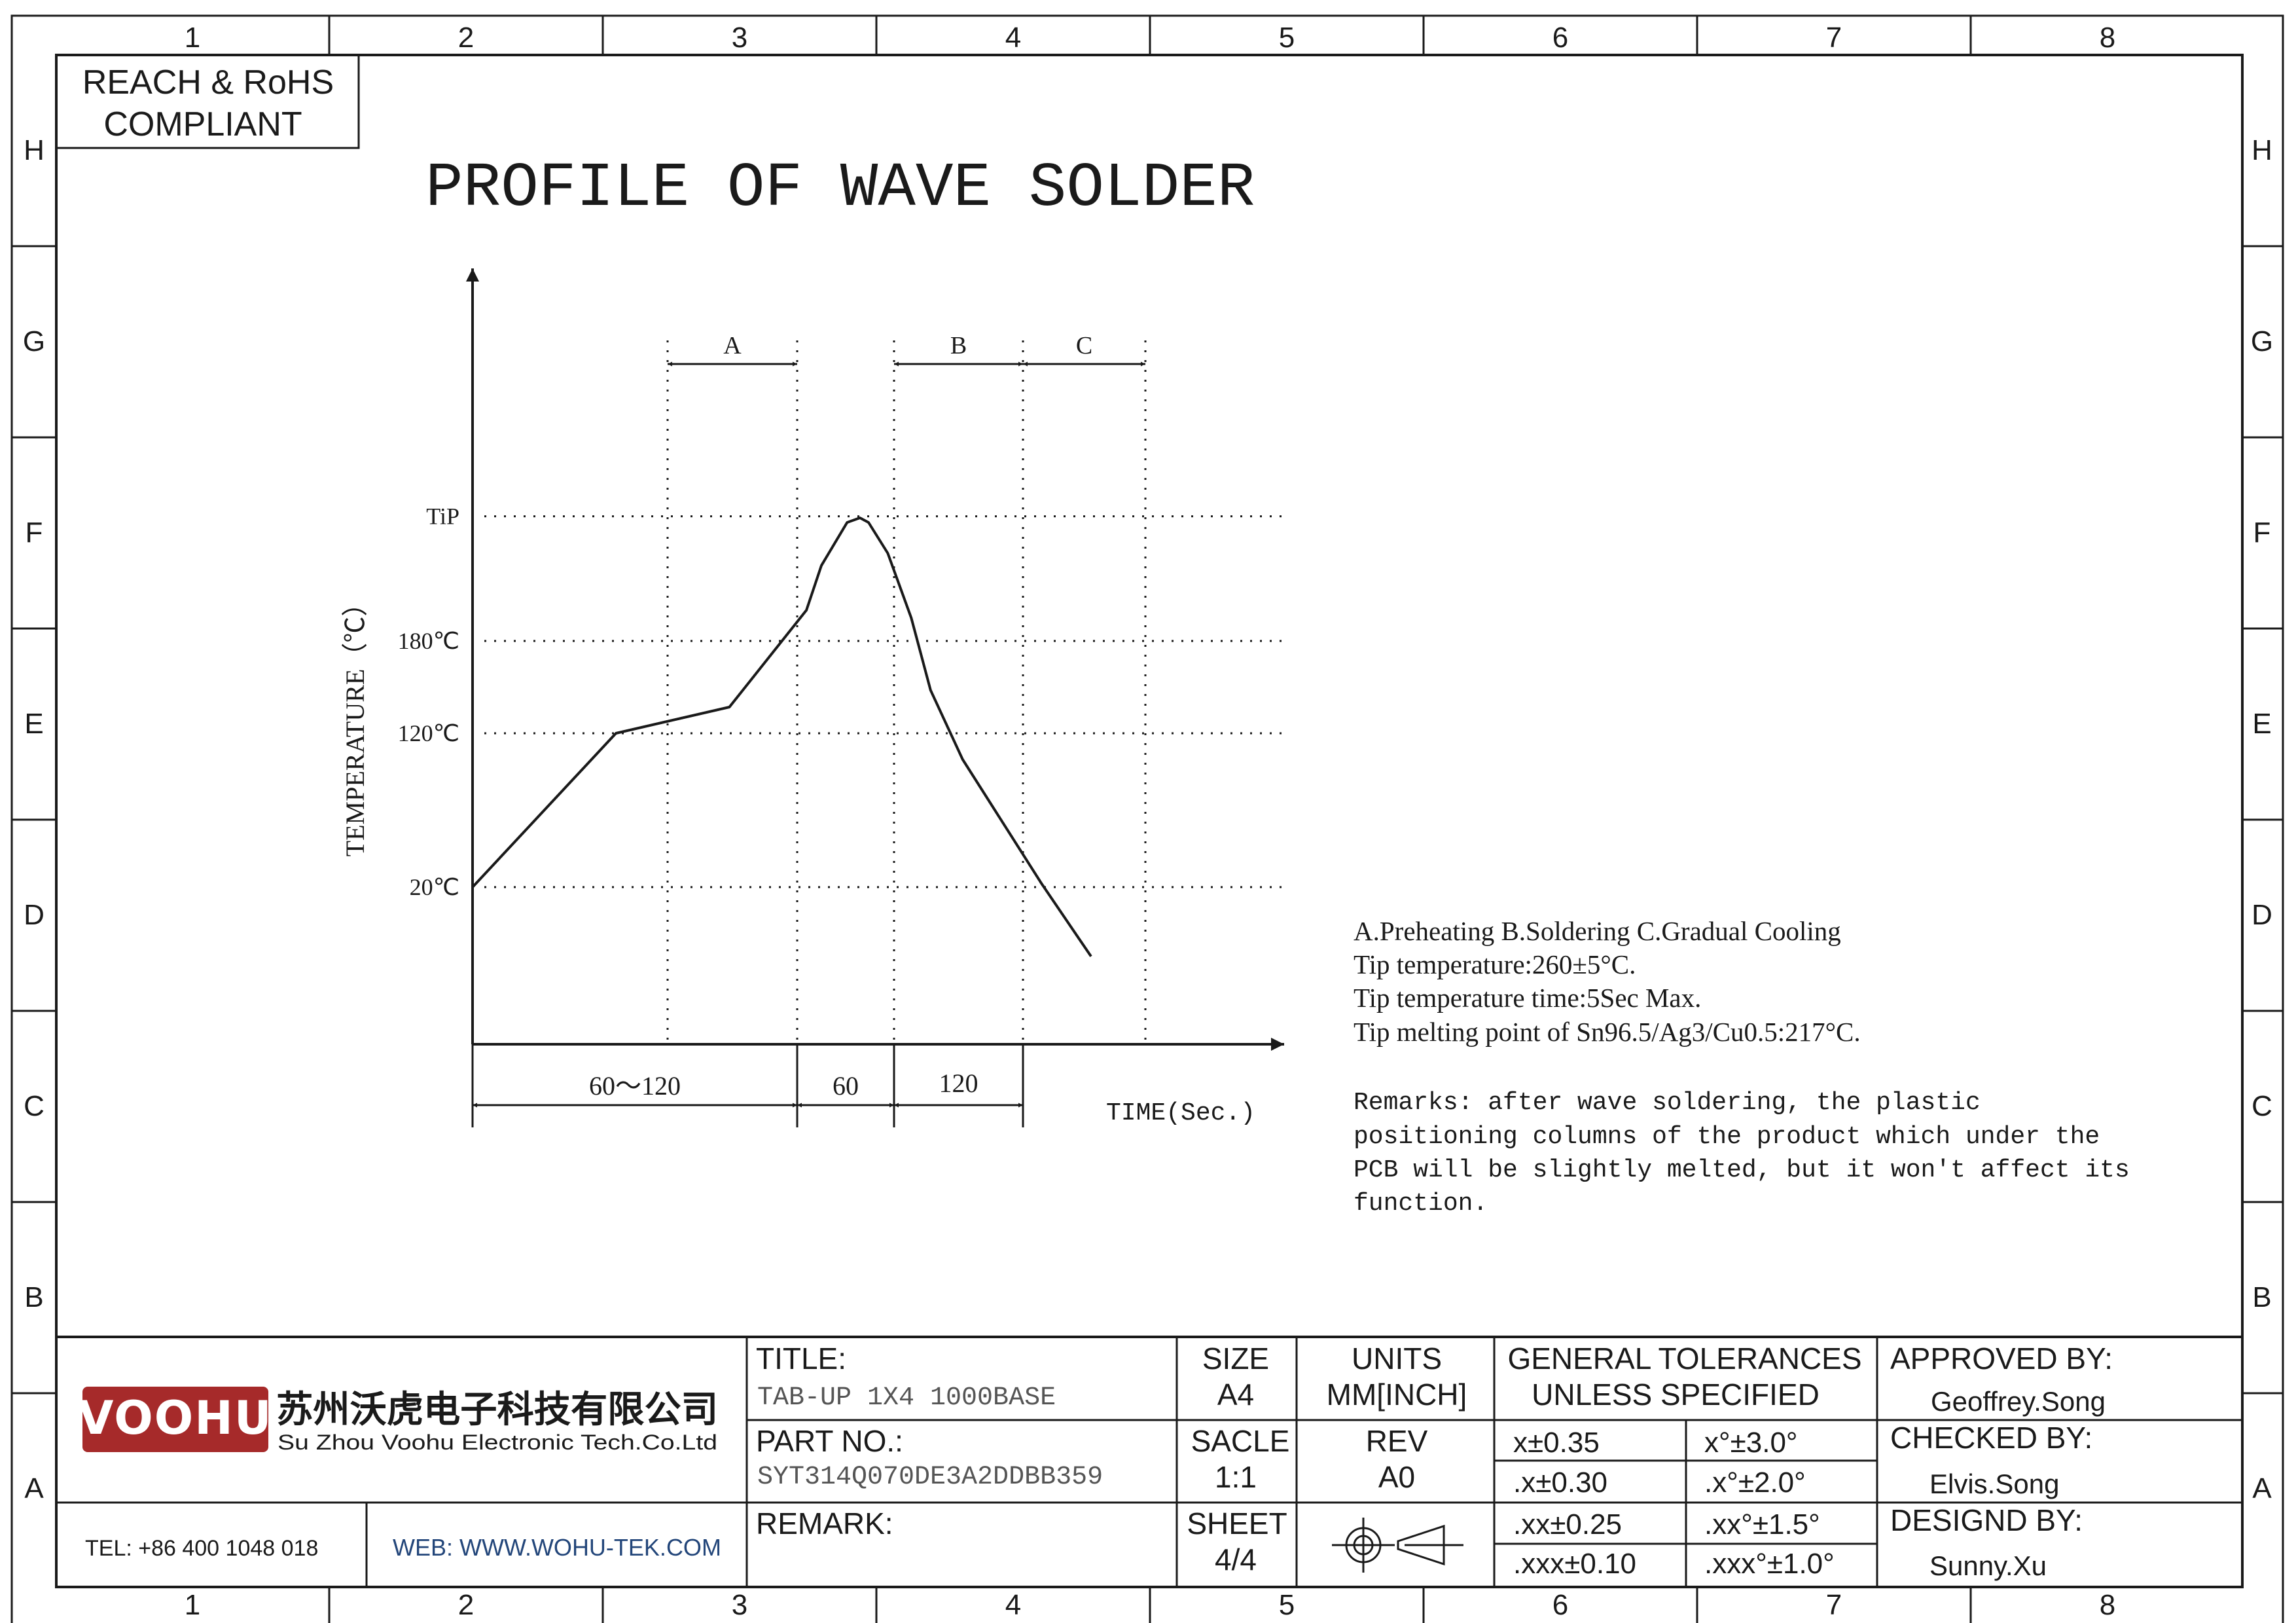  I want to click on zone-col-label-top: 5, so click(1287, 38).